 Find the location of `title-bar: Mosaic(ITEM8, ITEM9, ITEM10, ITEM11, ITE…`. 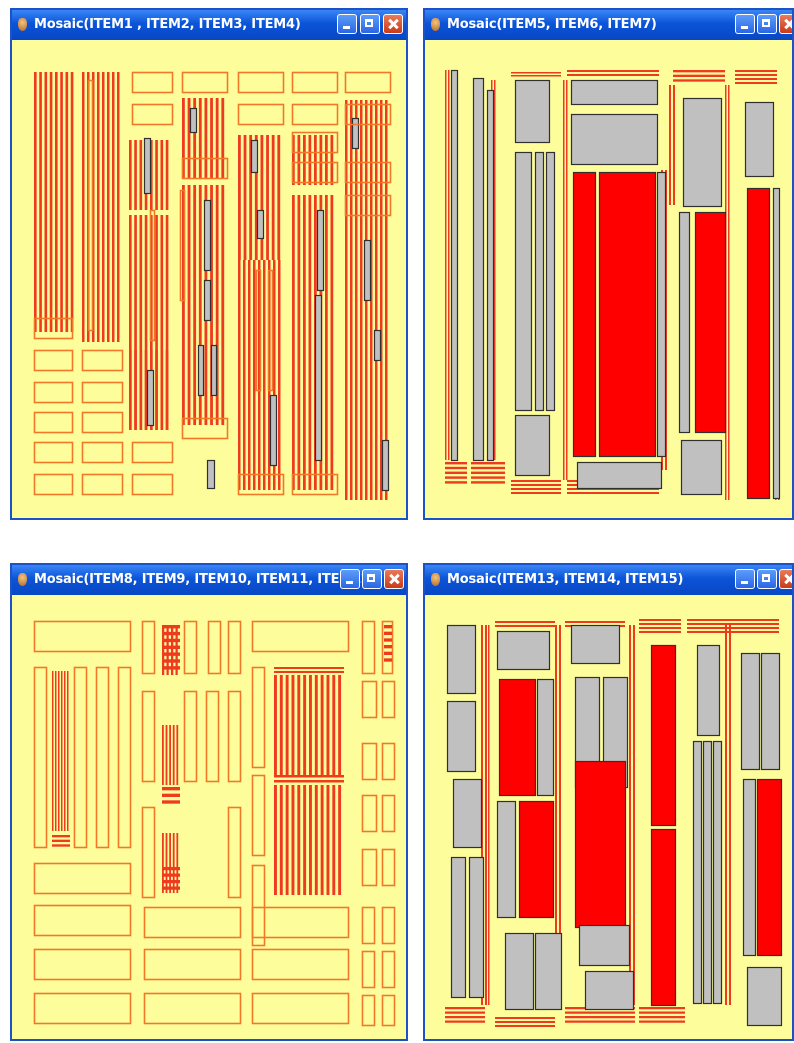

title-bar: Mosaic(ITEM8, ITEM9, ITEM10, ITEM11, ITE… is located at coordinates (209, 580).